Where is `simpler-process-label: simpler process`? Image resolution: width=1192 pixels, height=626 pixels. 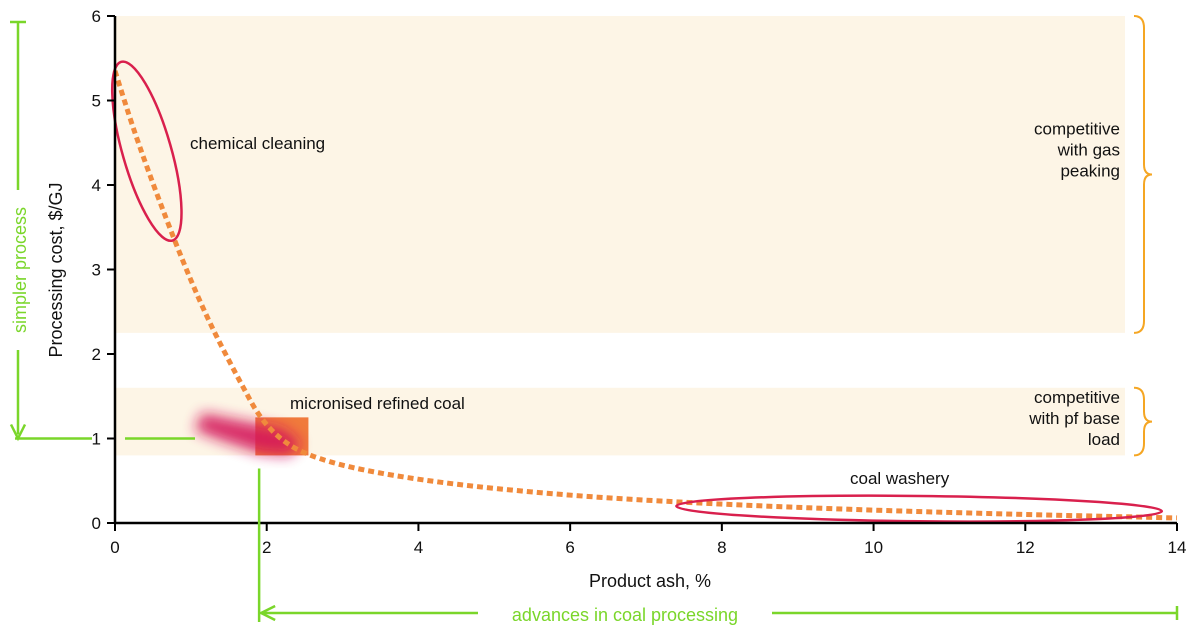 simpler-process-label: simpler process is located at coordinates (20, 270).